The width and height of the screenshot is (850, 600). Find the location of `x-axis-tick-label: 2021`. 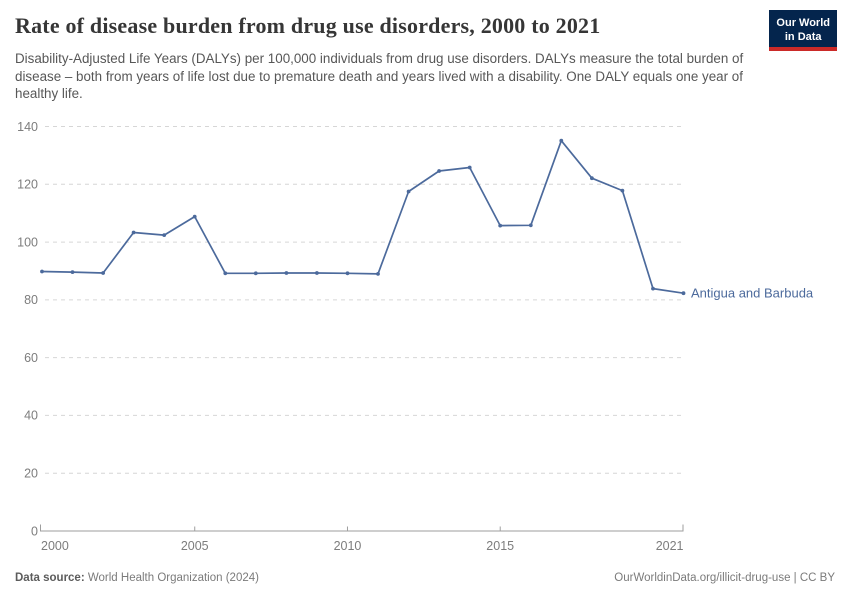

x-axis-tick-label: 2021 is located at coordinates (670, 546).